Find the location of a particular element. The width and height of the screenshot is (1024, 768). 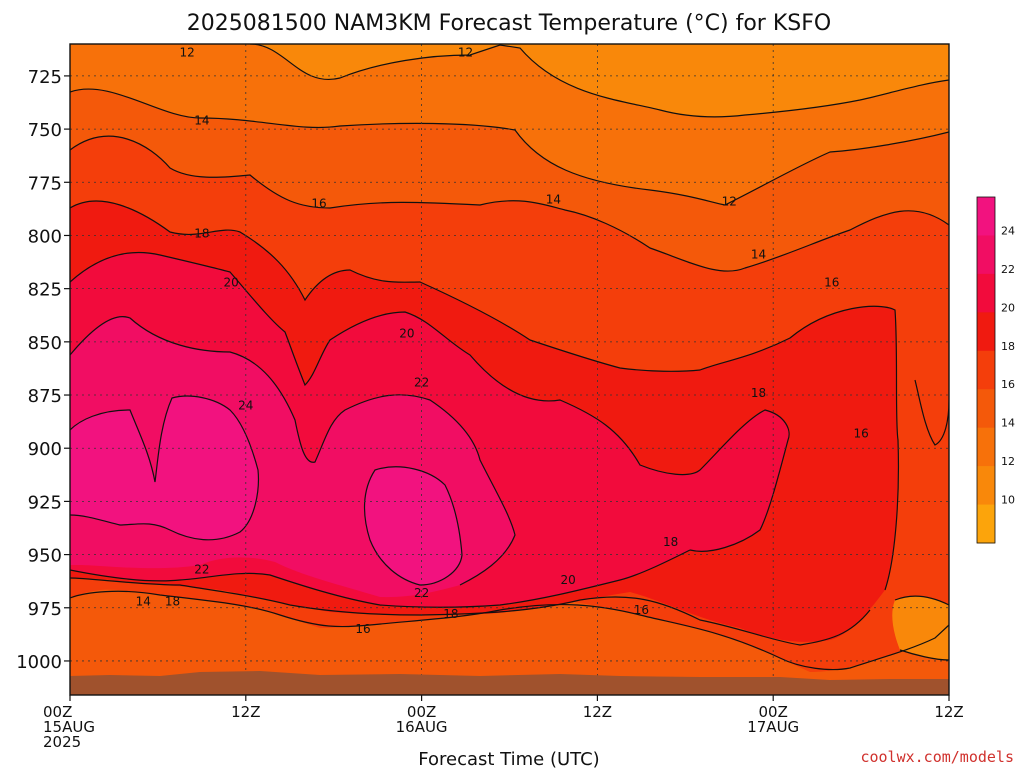

contour-line-18-b is located at coordinates (470, 611).